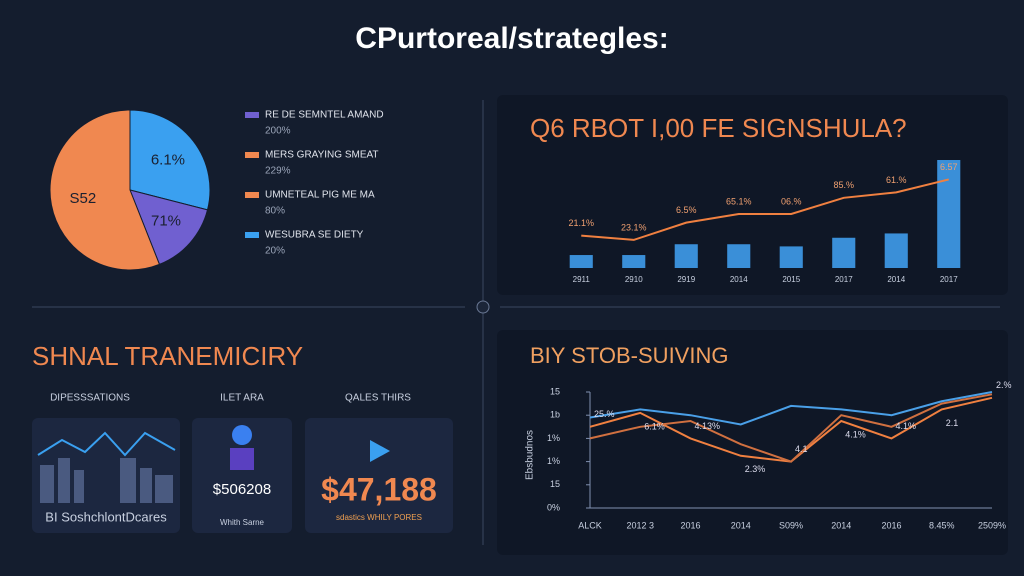 The height and width of the screenshot is (576, 1024). What do you see at coordinates (718, 128) in the screenshot?
I see `chart-title: Q6 RBOT I,00 FE SIGNSHULA?` at bounding box center [718, 128].